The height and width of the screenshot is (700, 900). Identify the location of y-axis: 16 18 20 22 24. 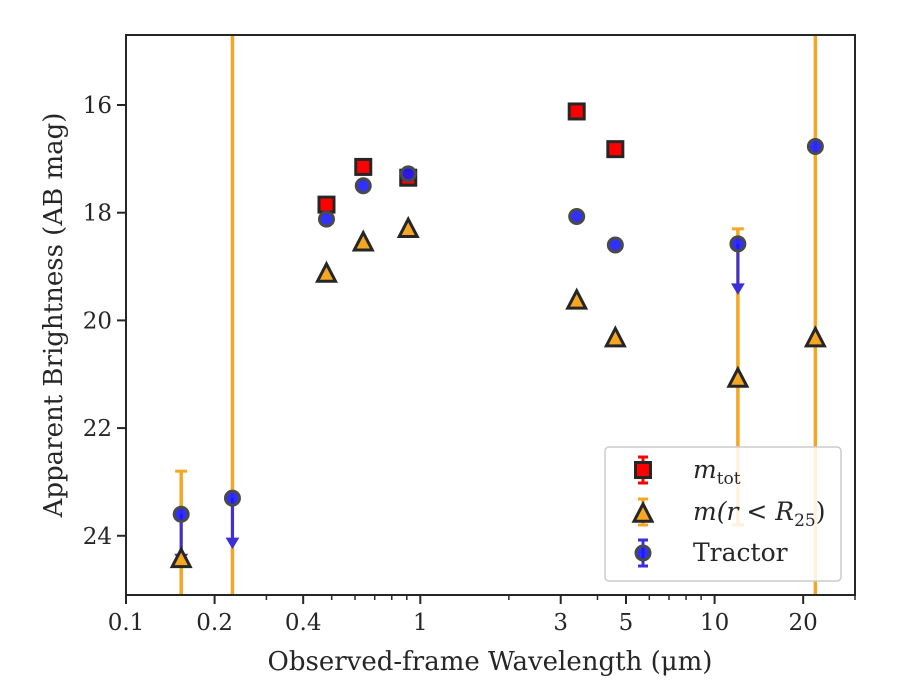
(104, 321).